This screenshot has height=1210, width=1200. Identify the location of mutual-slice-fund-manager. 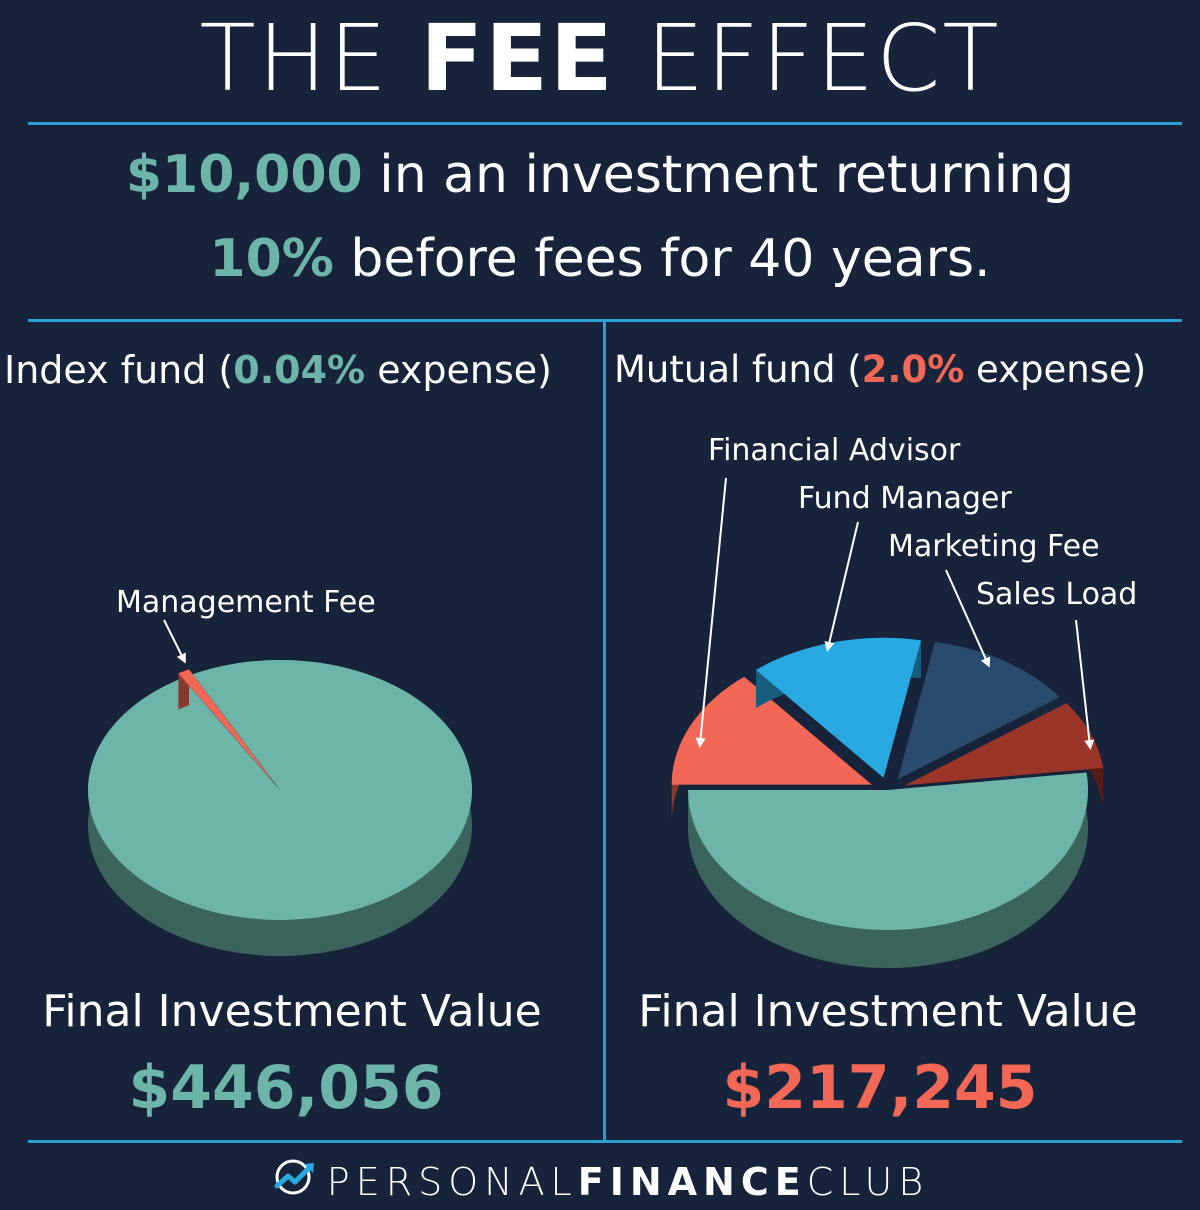
(838, 707).